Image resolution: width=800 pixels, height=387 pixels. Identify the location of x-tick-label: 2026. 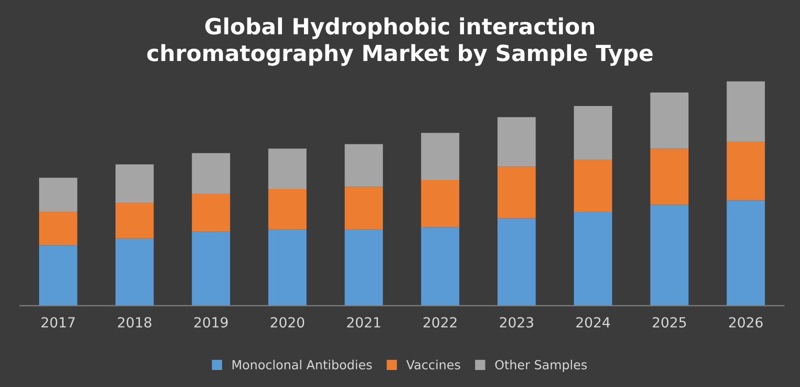
(746, 322).